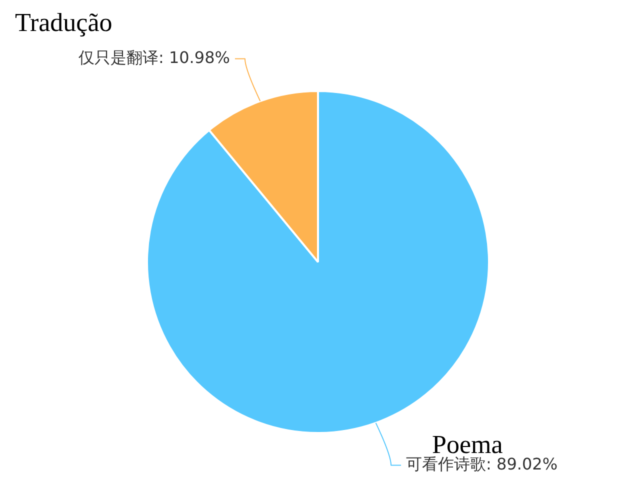 This screenshot has height=488, width=619. I want to click on slice-label: 仅只是翻译: 10.98%, so click(154, 57).